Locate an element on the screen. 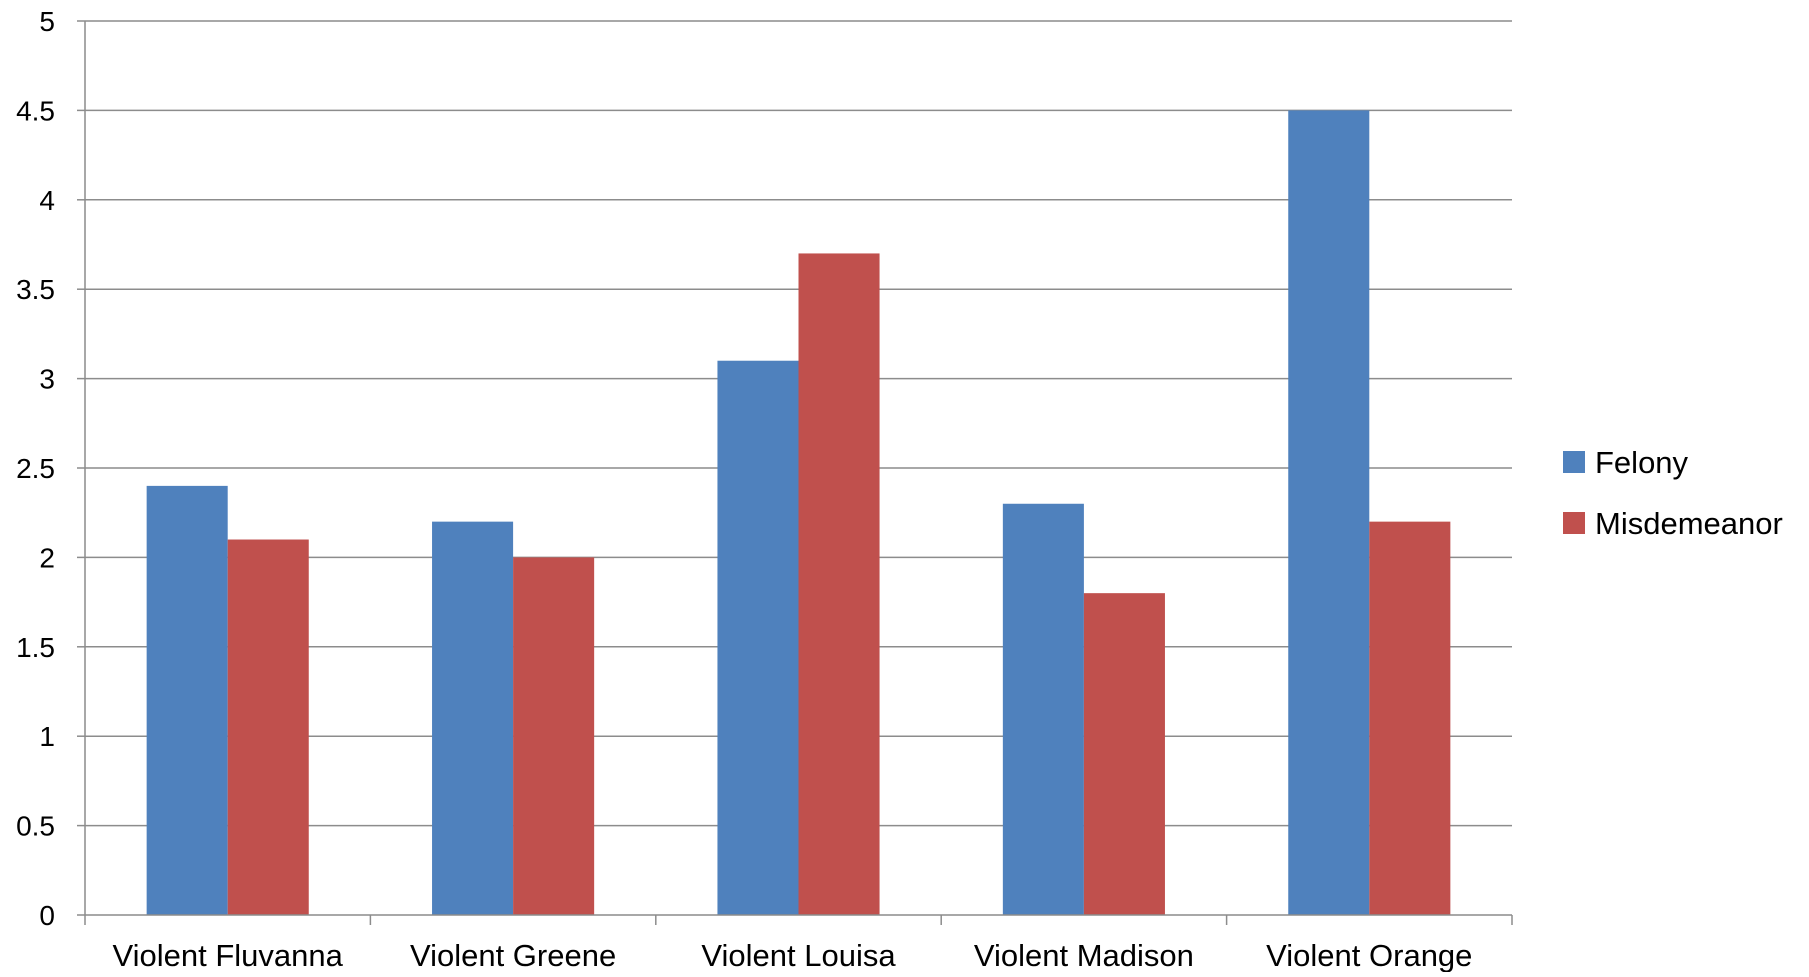  x-tick-label: Violent Greene is located at coordinates (513, 955).